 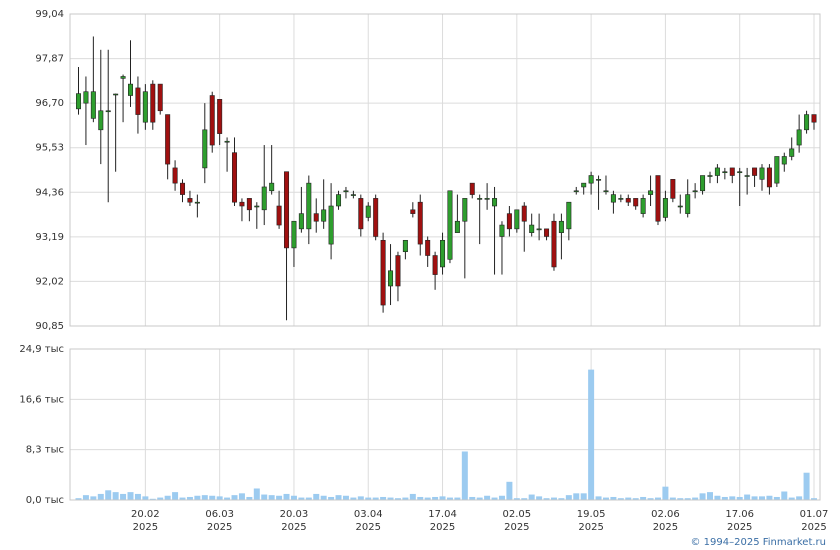 What do you see at coordinates (49, 148) in the screenshot?
I see `y-tick-label: 95,53` at bounding box center [49, 148].